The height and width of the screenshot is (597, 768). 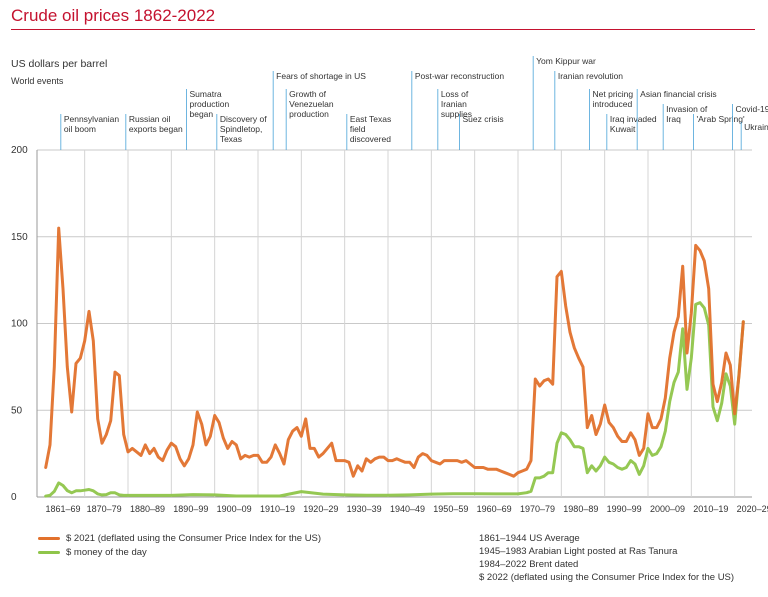 I want to click on note-line: 1861–1944 US Average, so click(x=529, y=538).